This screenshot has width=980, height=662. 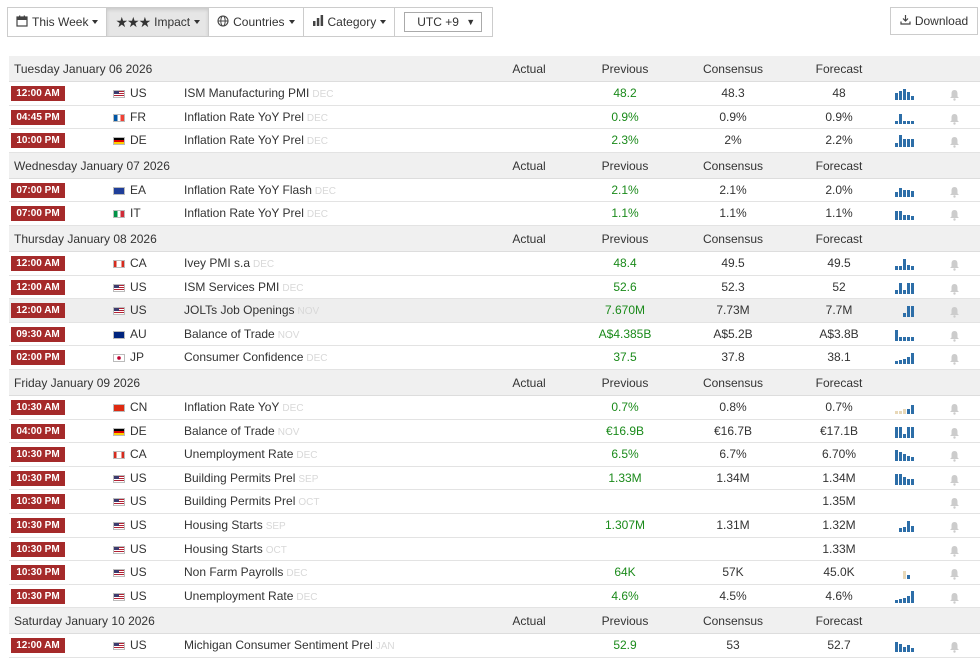 What do you see at coordinates (733, 93) in the screenshot?
I see `event-consensus: 48.3` at bounding box center [733, 93].